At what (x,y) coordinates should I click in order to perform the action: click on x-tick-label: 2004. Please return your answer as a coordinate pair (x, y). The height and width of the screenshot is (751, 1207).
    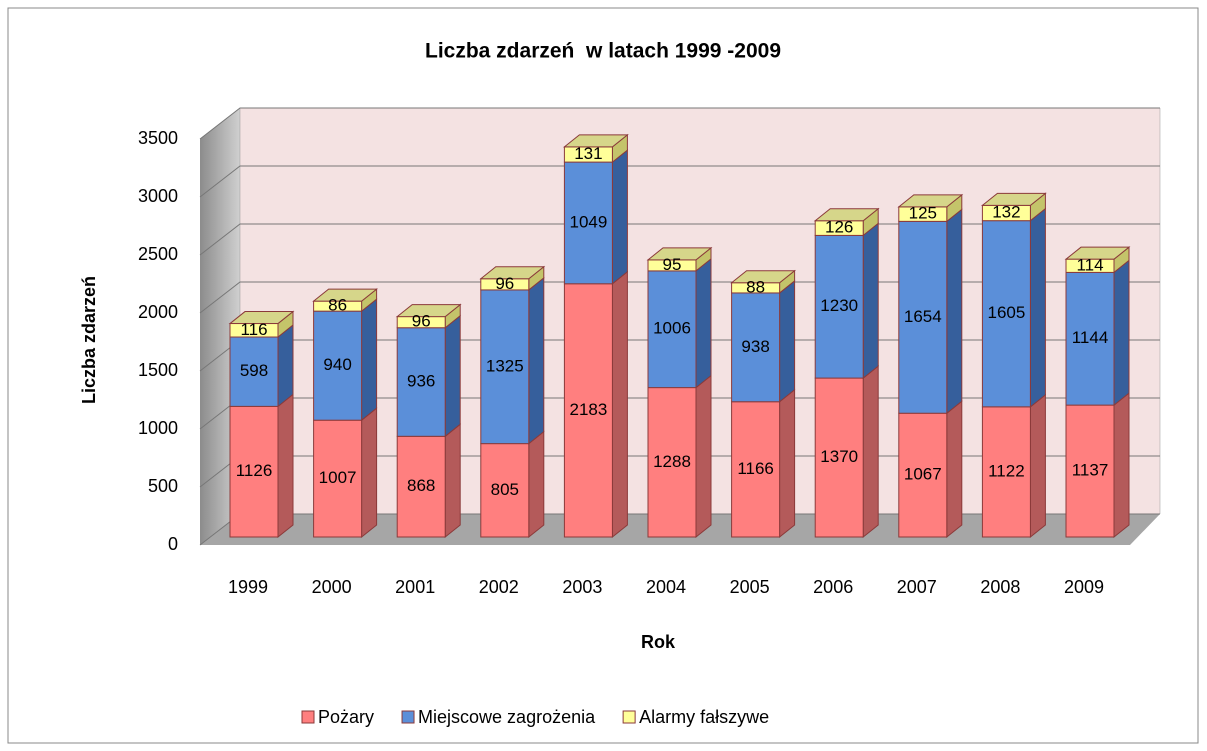
    Looking at the image, I should click on (666, 587).